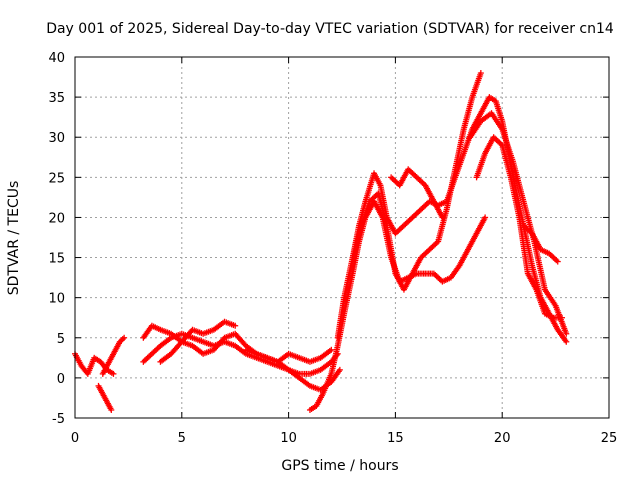 Image resolution: width=640 pixels, height=480 pixels. I want to click on y-tick-label: 0, so click(61, 379).